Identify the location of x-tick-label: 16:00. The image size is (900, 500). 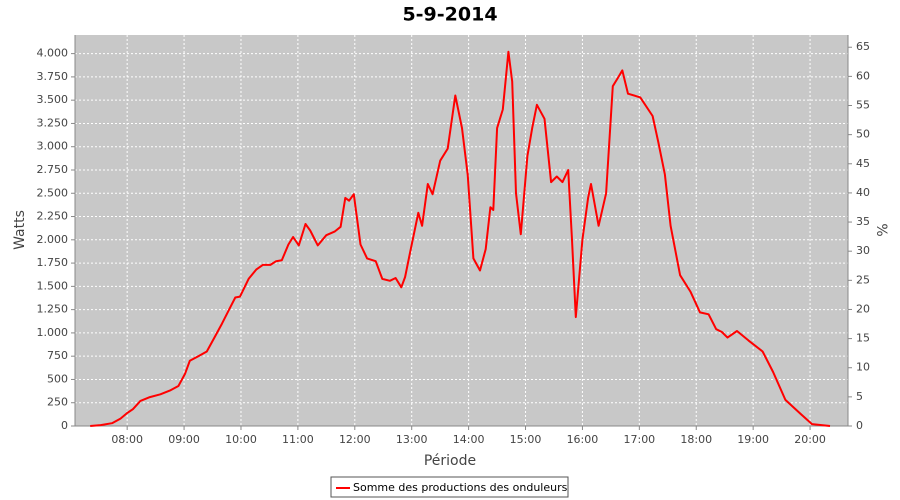
(583, 439).